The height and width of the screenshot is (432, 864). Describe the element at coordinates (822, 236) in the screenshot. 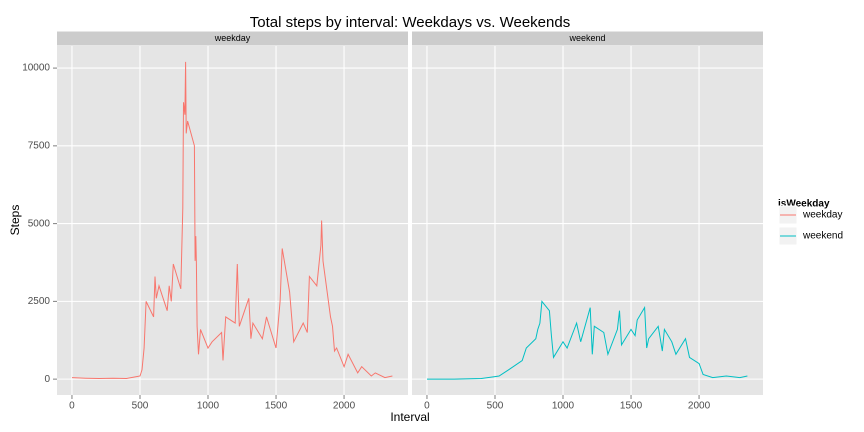

I see `legend-label: weekend` at that location.